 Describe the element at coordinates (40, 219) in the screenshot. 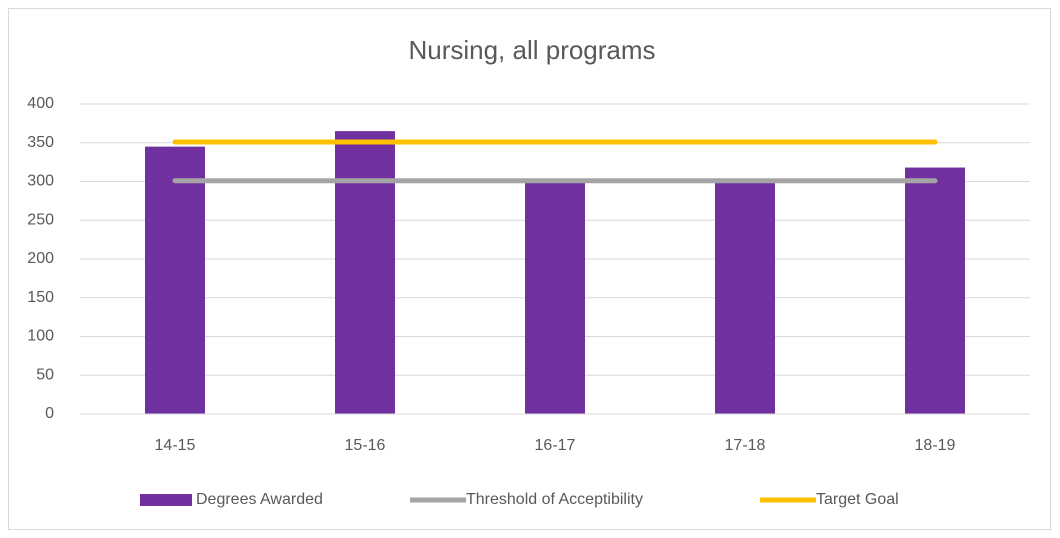

I see `y-tick-label: 250` at that location.